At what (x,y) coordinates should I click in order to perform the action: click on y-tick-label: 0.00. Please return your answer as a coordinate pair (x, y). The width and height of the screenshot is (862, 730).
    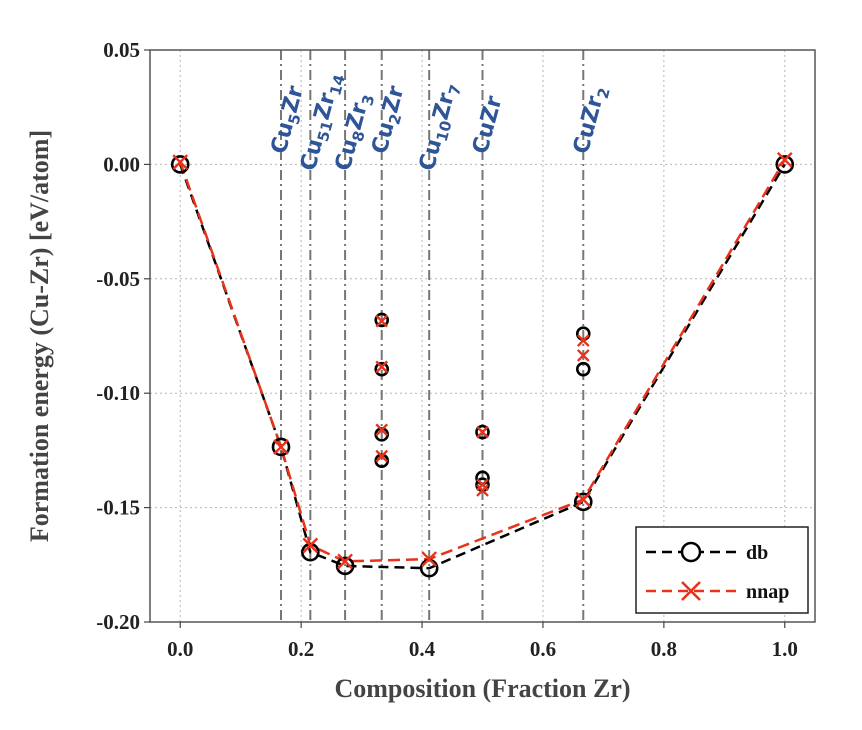
    Looking at the image, I should click on (121, 164).